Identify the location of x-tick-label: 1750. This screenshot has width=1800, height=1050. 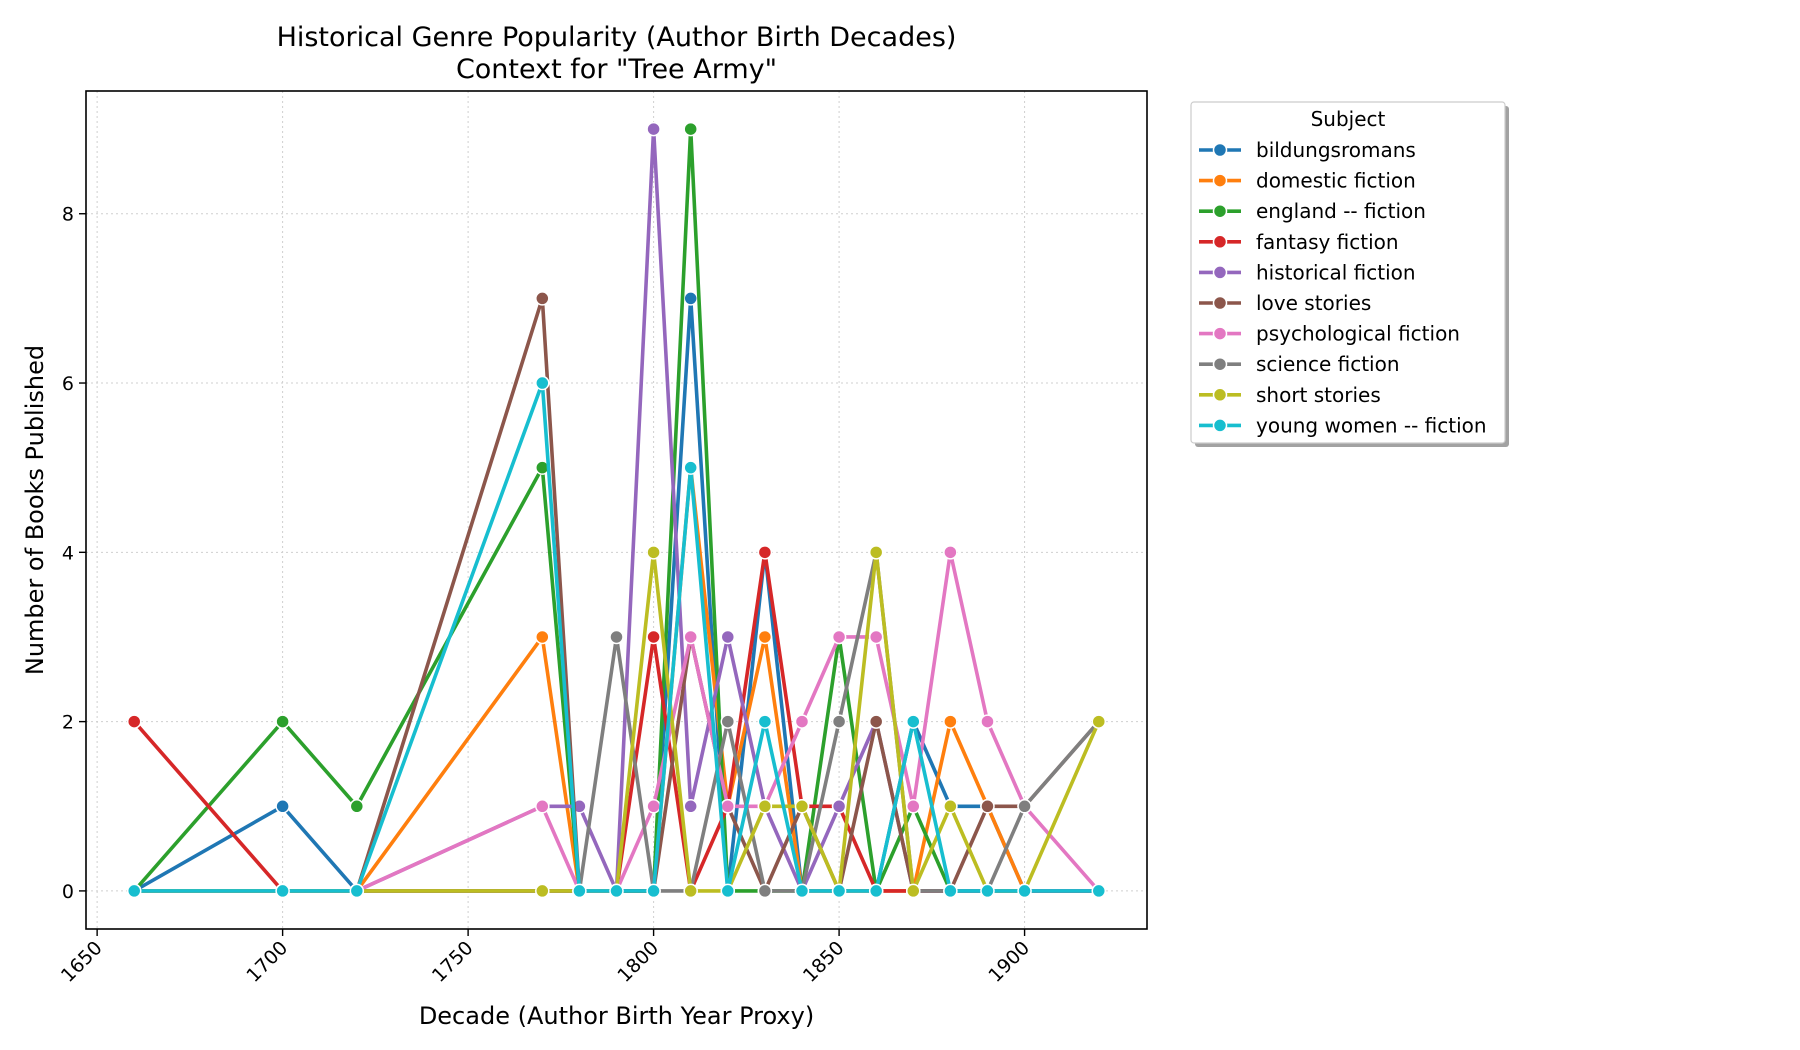
(453, 962).